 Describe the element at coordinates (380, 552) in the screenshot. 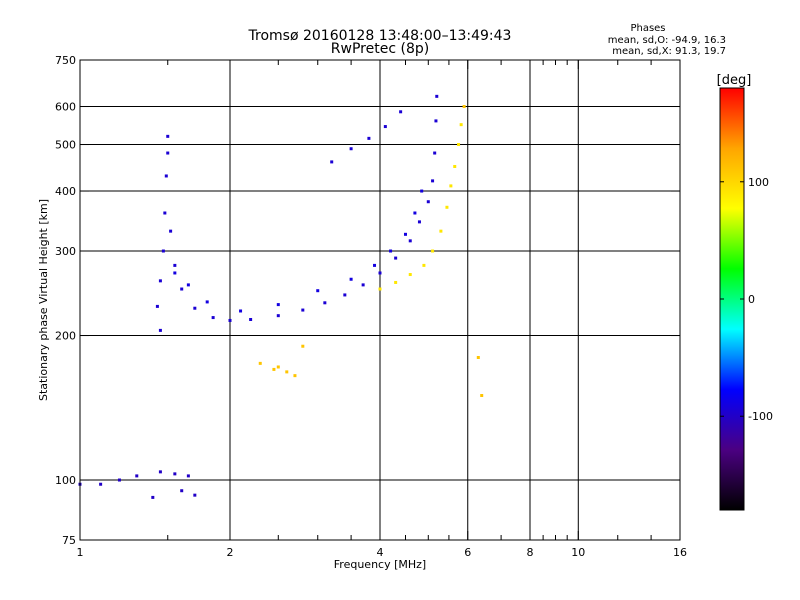

I see `x-tick-label: 4` at that location.